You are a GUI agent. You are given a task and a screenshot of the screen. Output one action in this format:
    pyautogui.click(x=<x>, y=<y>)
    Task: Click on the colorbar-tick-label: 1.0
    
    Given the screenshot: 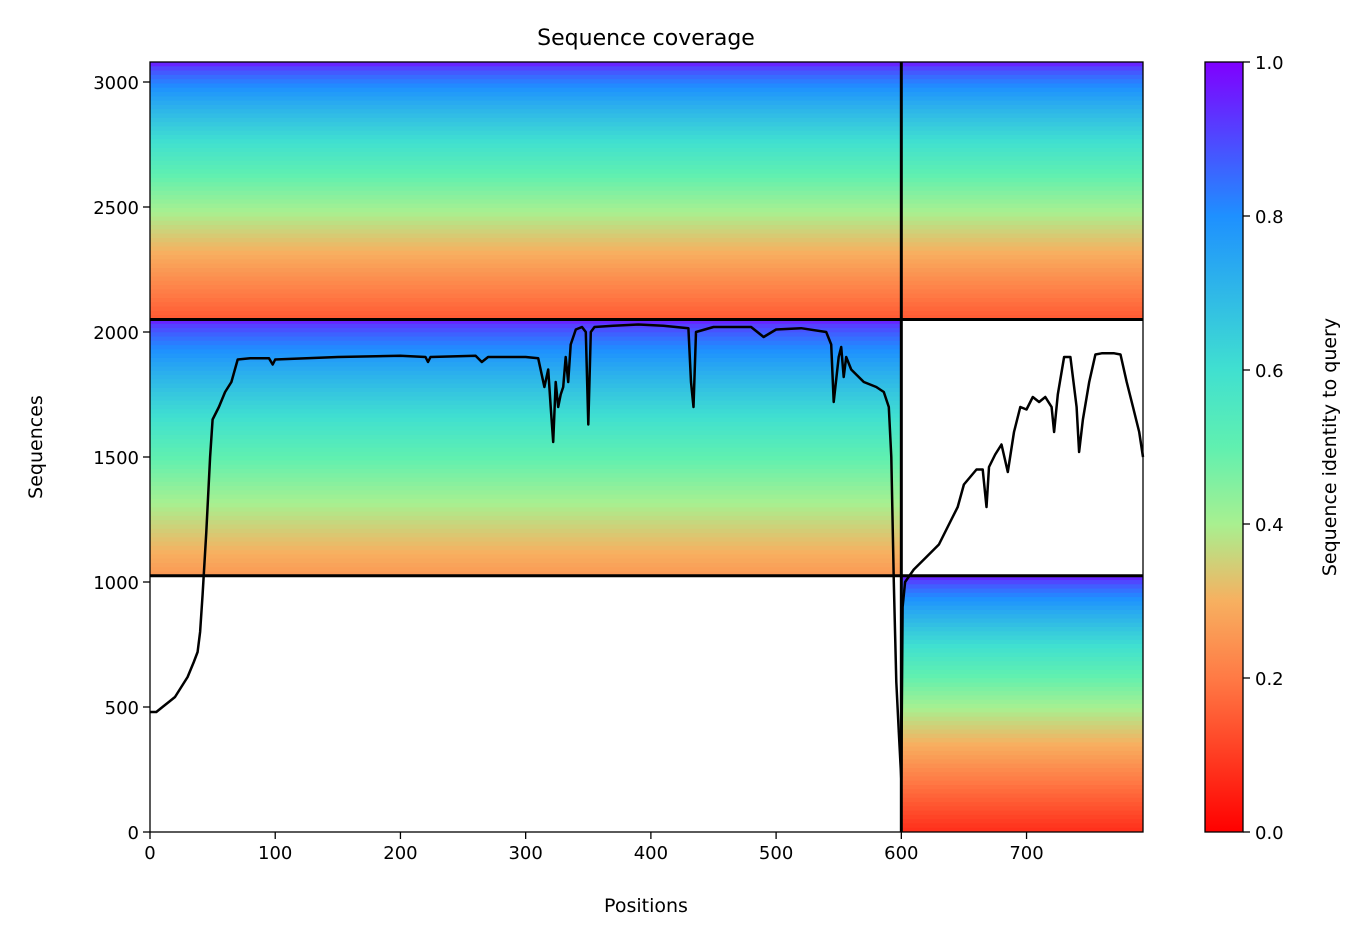 What is the action you would take?
    pyautogui.click(x=1269, y=63)
    